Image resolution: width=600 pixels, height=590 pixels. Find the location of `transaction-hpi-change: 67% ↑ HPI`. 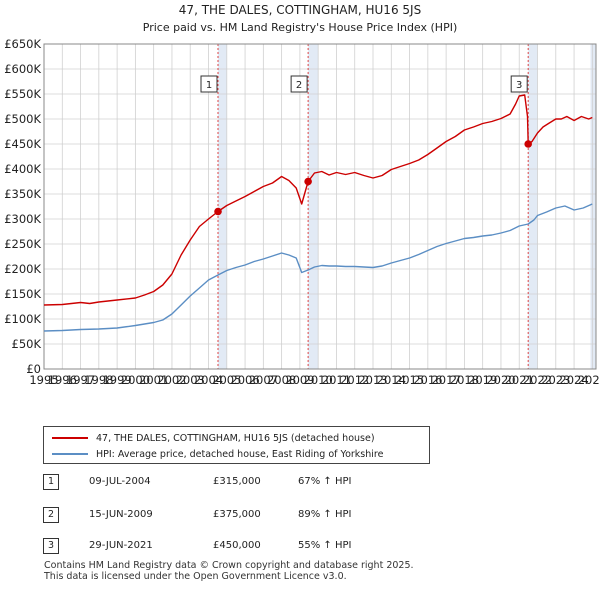

transaction-hpi-change: 67% ↑ HPI is located at coordinates (325, 481).